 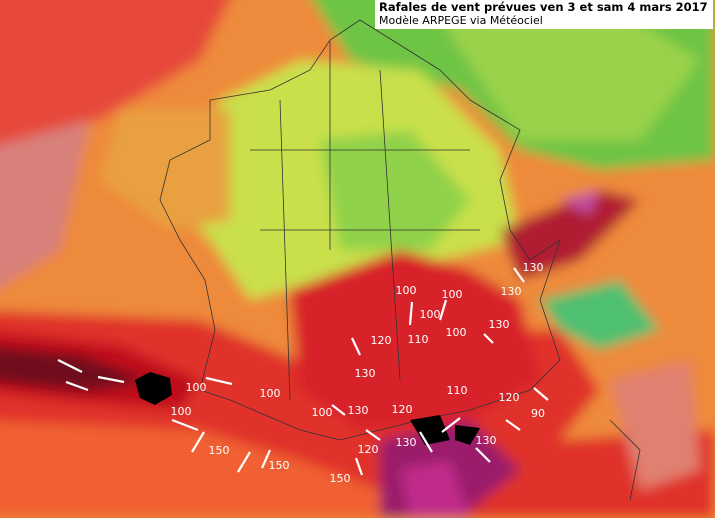 I want to click on gust-label: 90, so click(x=538, y=413).